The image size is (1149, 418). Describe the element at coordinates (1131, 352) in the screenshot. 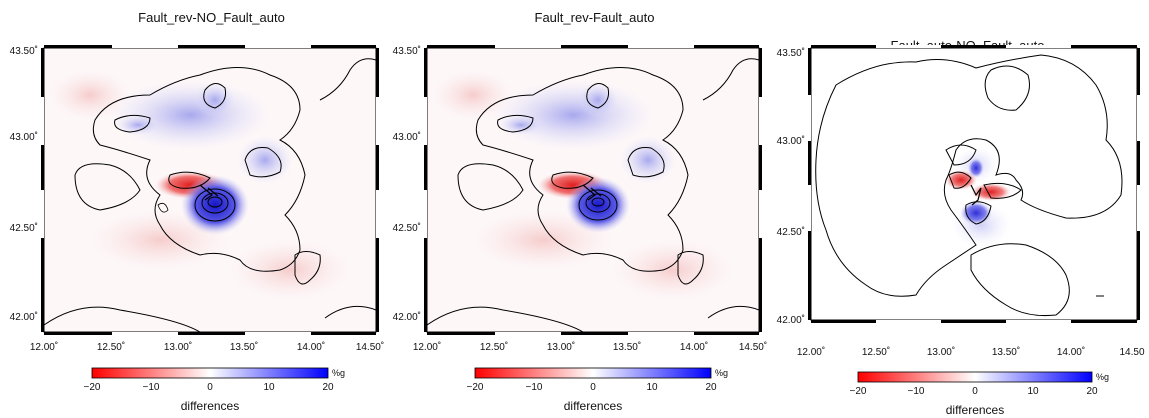

I see `x-tick-label: 14.50` at that location.